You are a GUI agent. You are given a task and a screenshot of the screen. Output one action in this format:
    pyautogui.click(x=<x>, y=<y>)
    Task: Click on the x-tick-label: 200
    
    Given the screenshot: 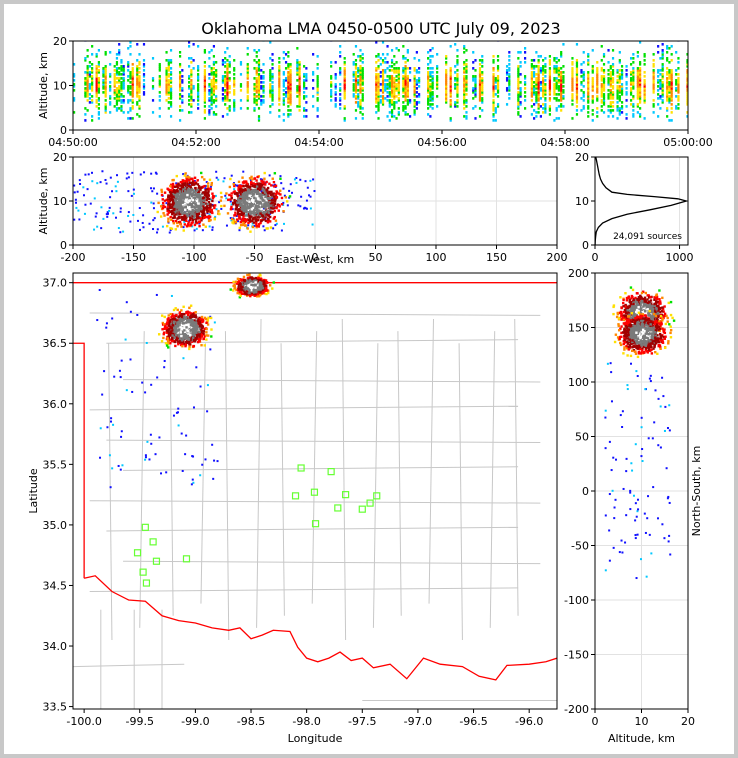 What is the action you would take?
    pyautogui.click(x=557, y=257)
    